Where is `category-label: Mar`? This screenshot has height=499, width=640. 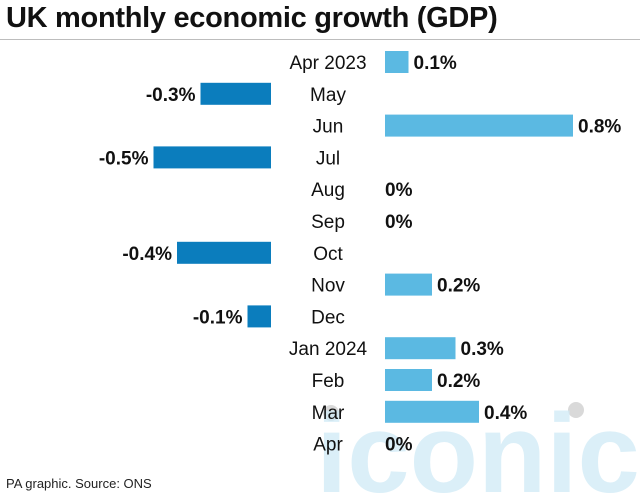 category-label: Mar is located at coordinates (328, 413).